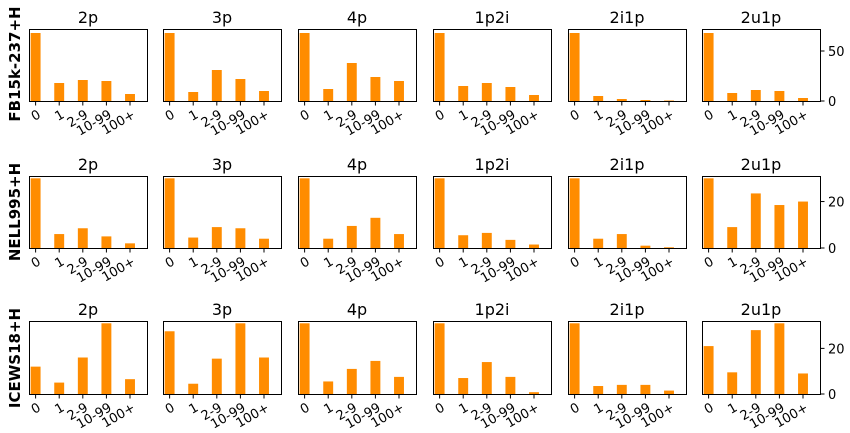 This screenshot has height=433, width=850. Describe the element at coordinates (627, 164) in the screenshot. I see `panel-title: 2i1p` at that location.